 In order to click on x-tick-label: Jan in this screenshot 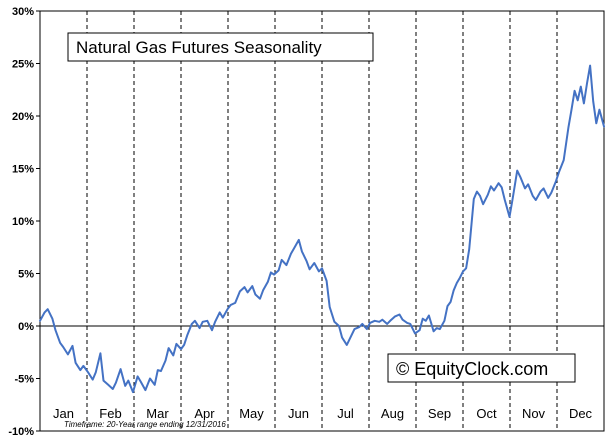, I will do `click(63, 413)`.